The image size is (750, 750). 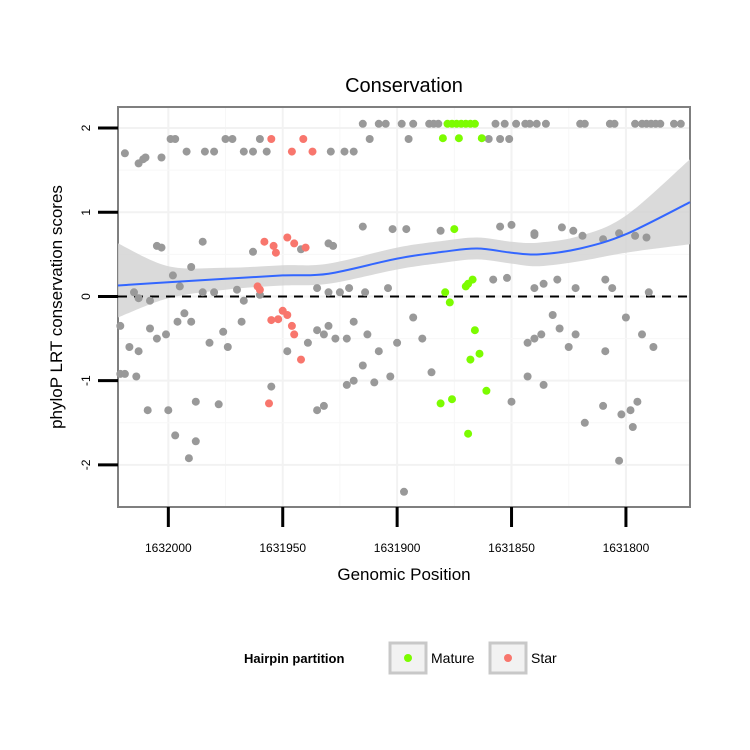 I want to click on x-axis: 1632000 1631950 1631900 1631850 1631800, so click(x=397, y=531).